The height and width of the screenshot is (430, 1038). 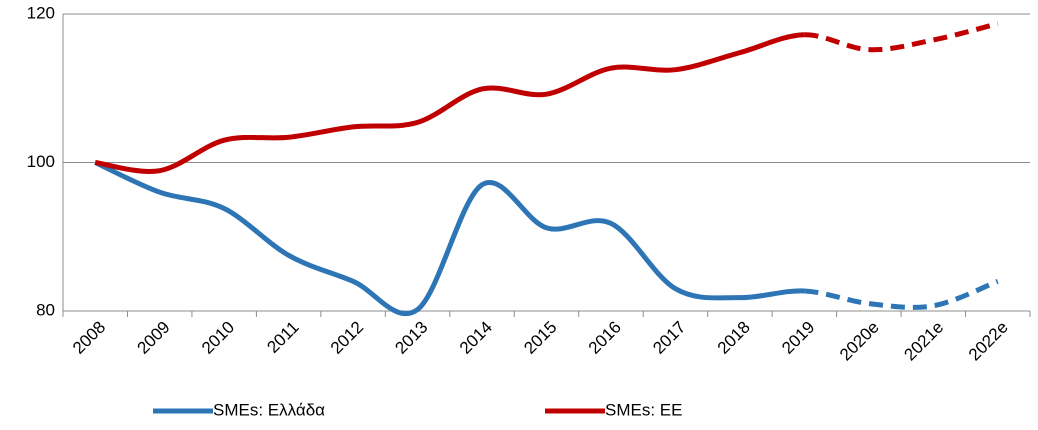 I want to click on x-tick-label: 2014, so click(x=476, y=338).